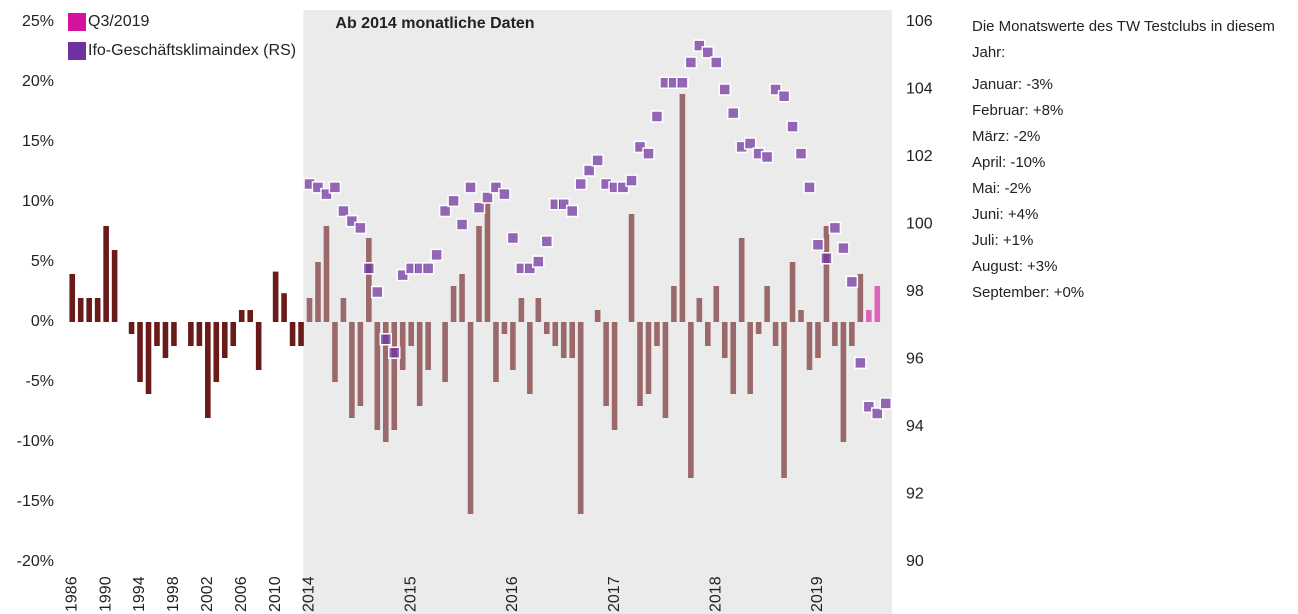 Image resolution: width=1298 pixels, height=614 pixels. Describe the element at coordinates (1012, 84) in the screenshot. I see `panel-item: Januar: -3%` at that location.